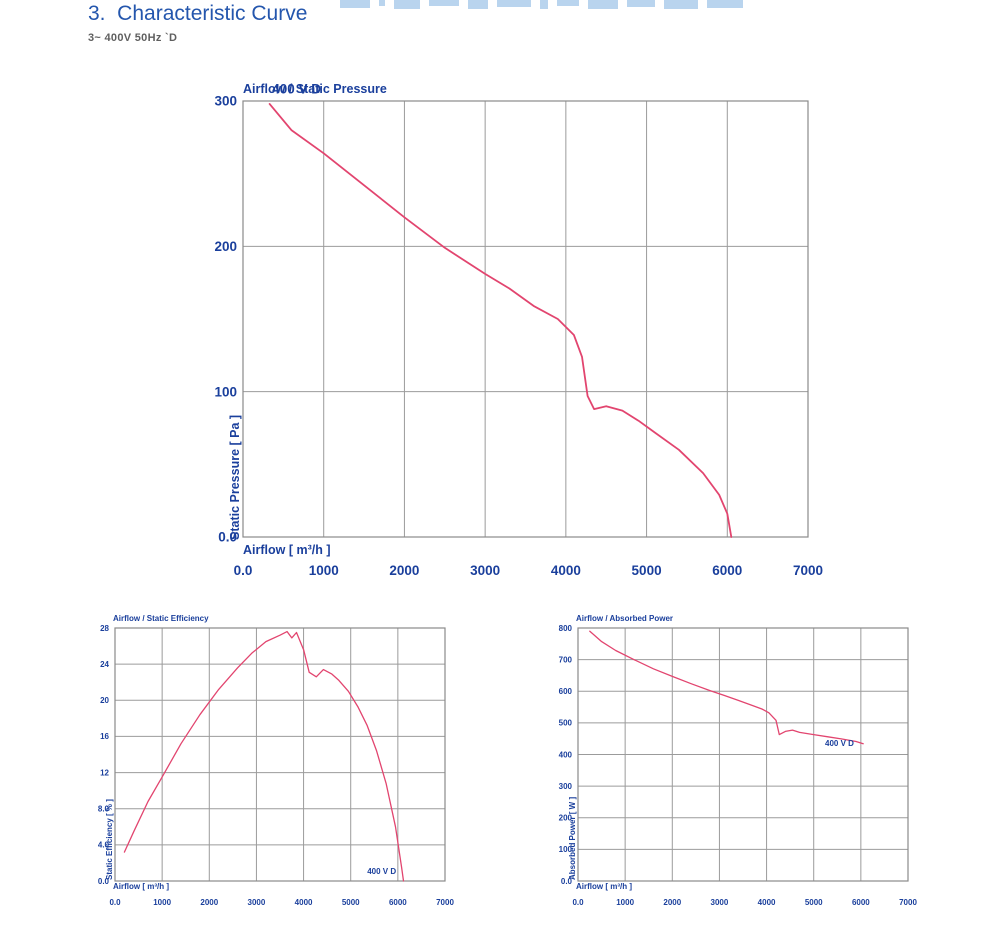 Image resolution: width=1000 pixels, height=926 pixels. What do you see at coordinates (566, 754) in the screenshot?
I see `svg-text: 400` at bounding box center [566, 754].